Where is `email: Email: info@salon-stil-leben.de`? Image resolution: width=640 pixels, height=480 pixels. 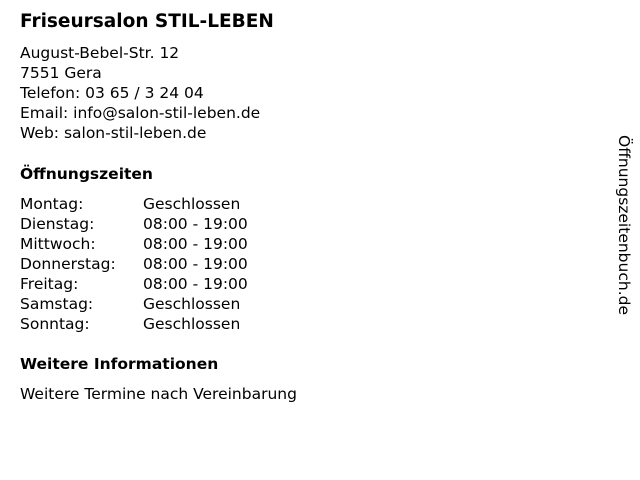 email: Email: info@salon-stil-leben.de is located at coordinates (140, 113).